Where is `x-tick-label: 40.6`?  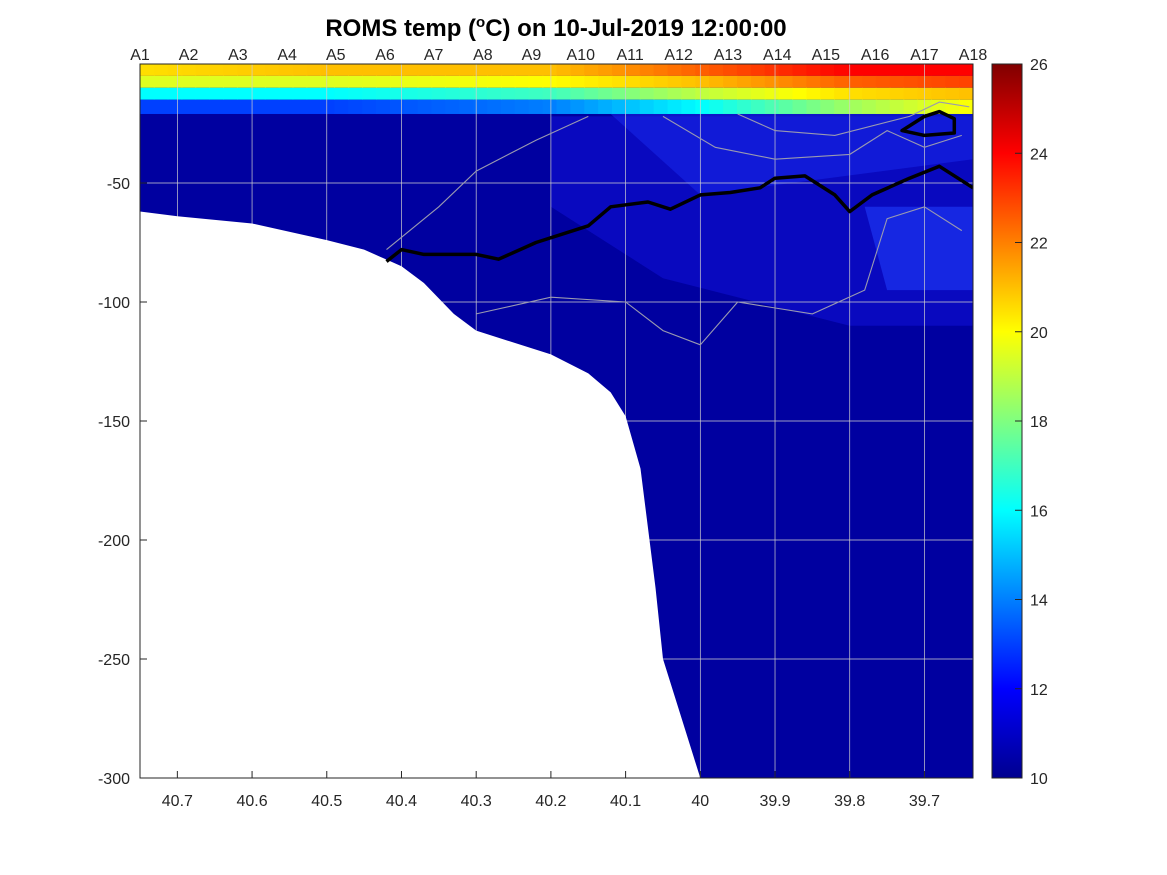
x-tick-label: 40.6 is located at coordinates (251, 801).